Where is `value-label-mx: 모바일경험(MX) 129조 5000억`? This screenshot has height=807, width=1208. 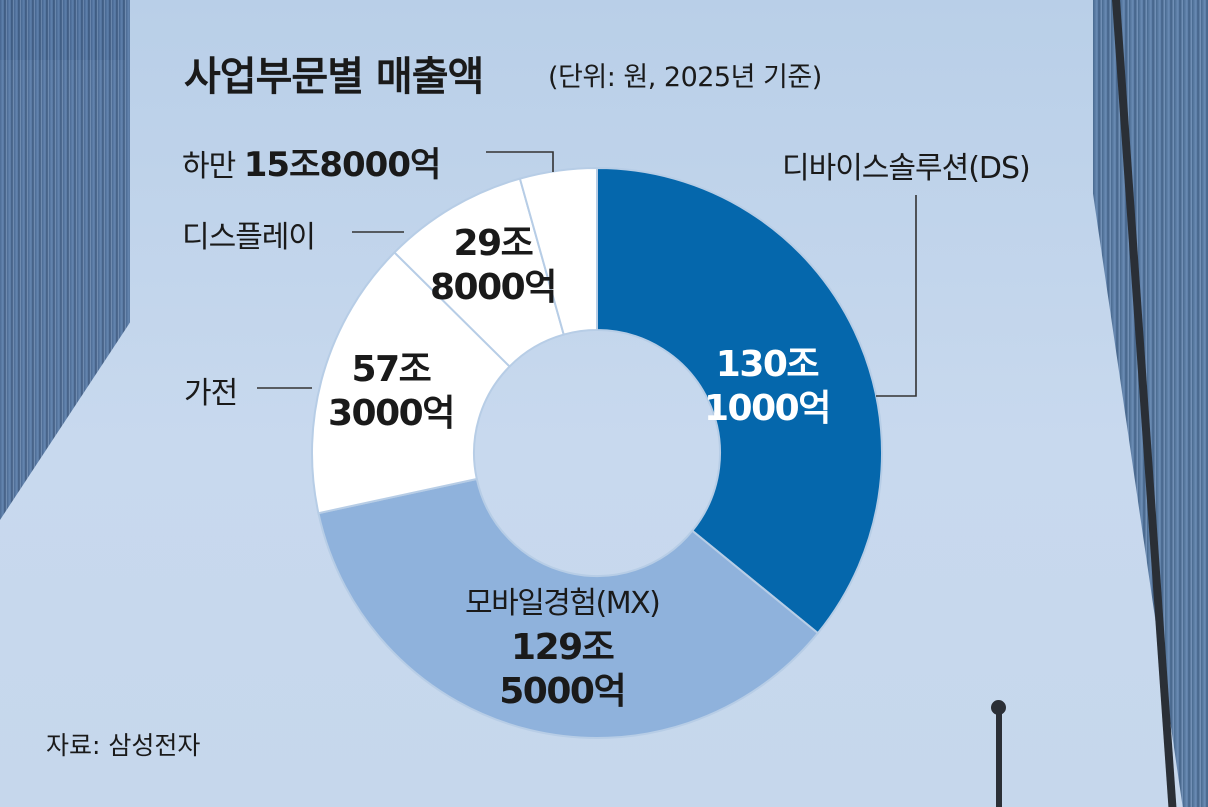
value-label-mx: 모바일경험(MX) 129조 5000억 is located at coordinates (563, 648).